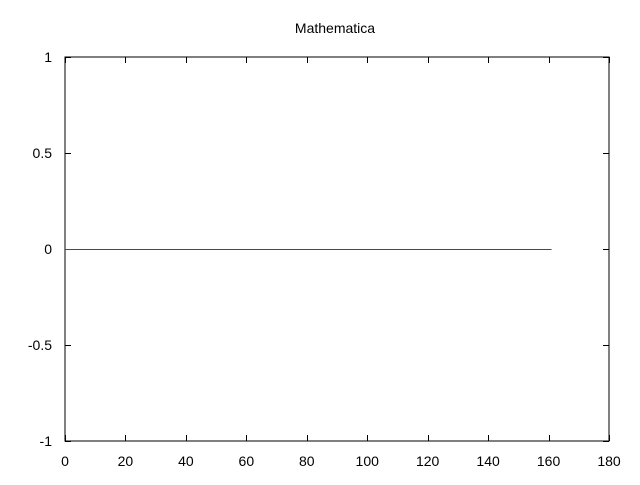 The image size is (640, 485). What do you see at coordinates (549, 461) in the screenshot?
I see `x-tick-label: 160` at bounding box center [549, 461].